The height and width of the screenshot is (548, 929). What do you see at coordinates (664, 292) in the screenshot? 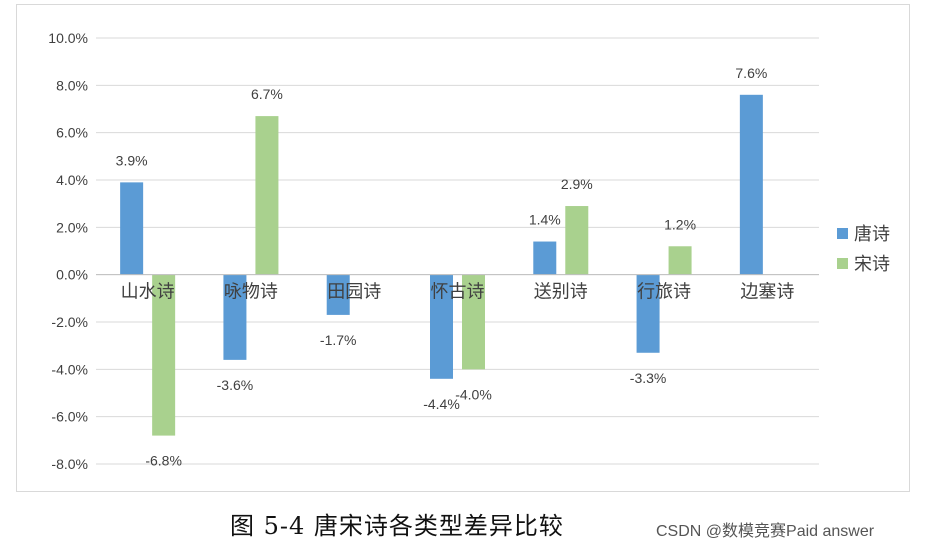
I see `x-tick-label: 行旅诗` at bounding box center [664, 292].